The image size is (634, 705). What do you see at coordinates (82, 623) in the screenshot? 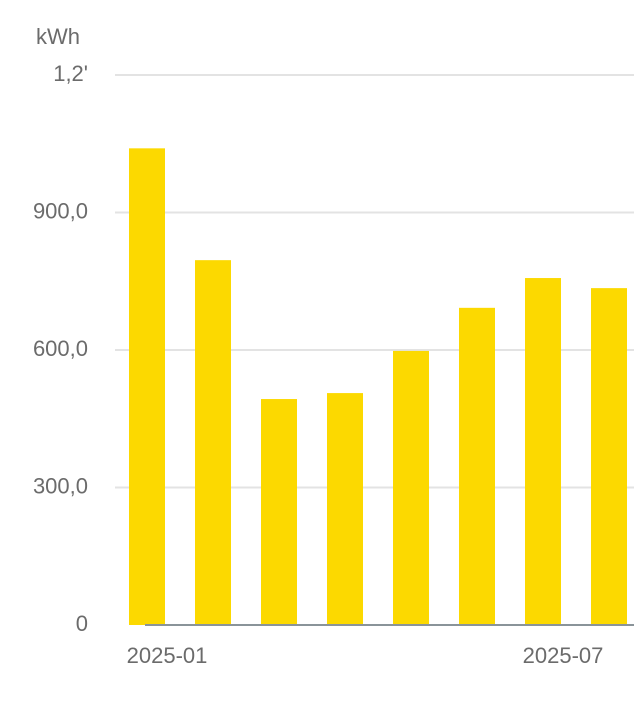
I see `y-tick-label: 0` at bounding box center [82, 623].